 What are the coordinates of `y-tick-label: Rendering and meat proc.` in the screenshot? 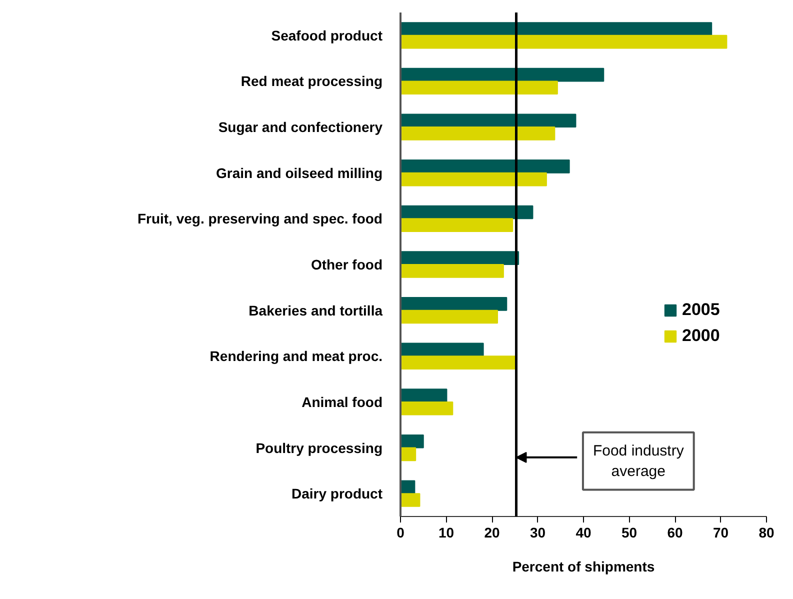 It's located at (296, 356).